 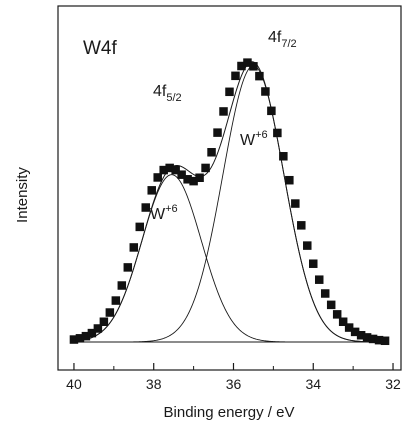 What do you see at coordinates (234, 384) in the screenshot?
I see `x-tick-label: 36` at bounding box center [234, 384].